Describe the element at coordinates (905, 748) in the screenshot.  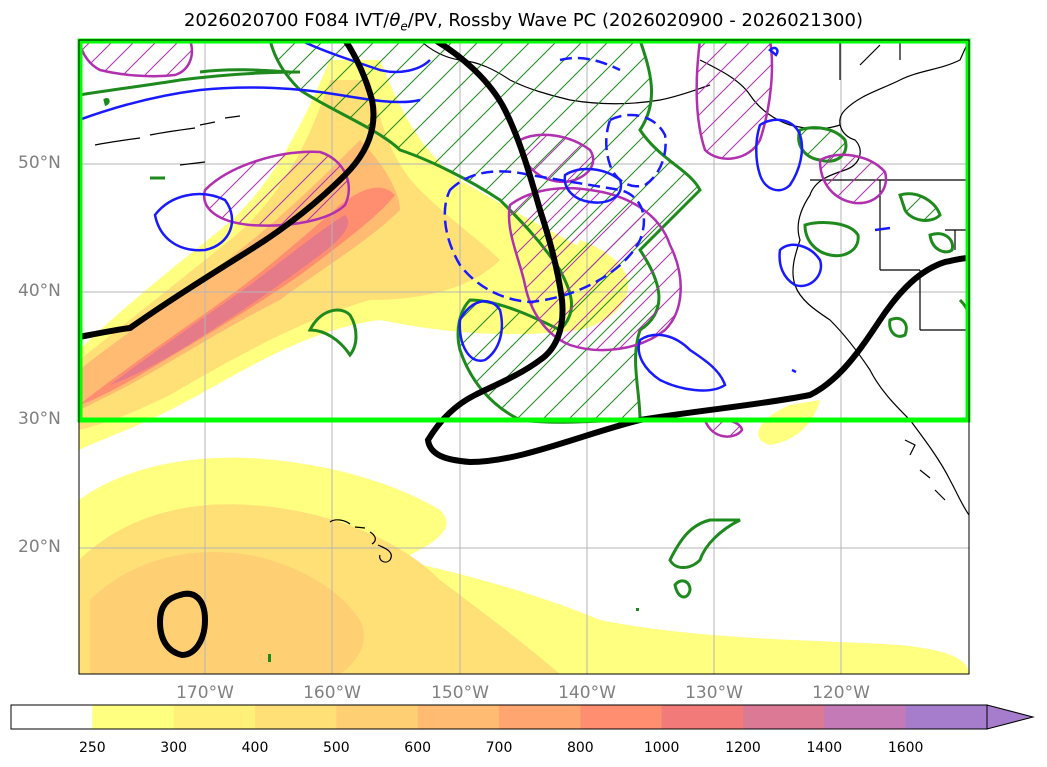
I see `colorbar-tick-label: 1600` at that location.